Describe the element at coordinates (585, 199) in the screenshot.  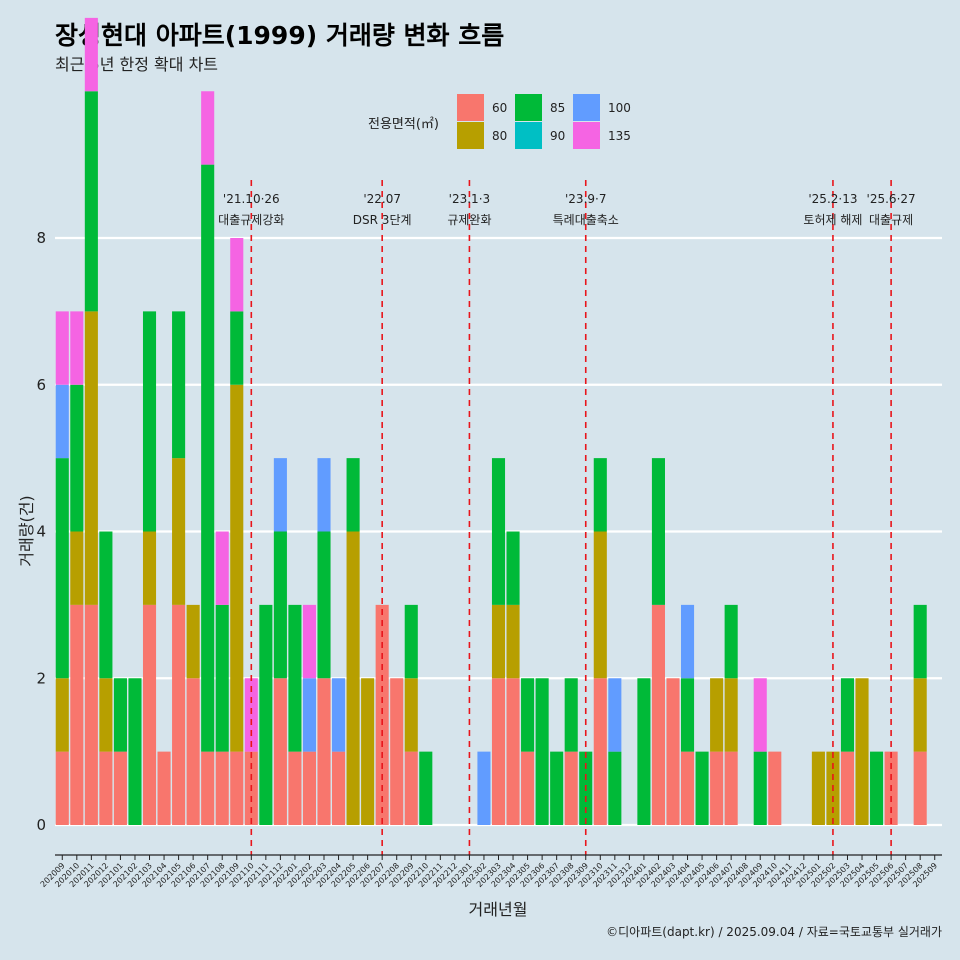
I see `event-date: '23.9·7` at that location.